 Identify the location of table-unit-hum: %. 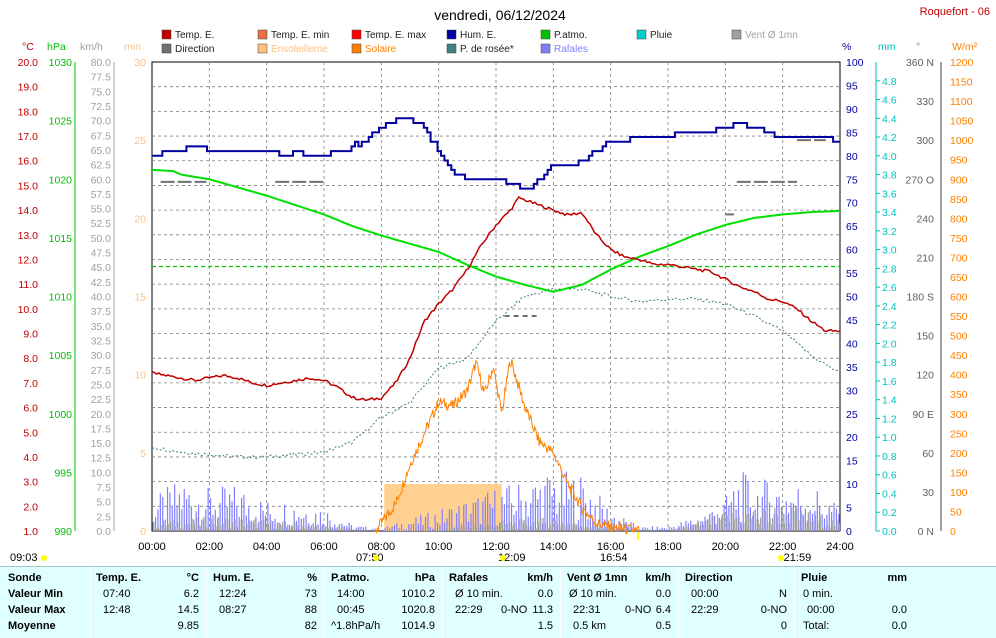
(312, 578).